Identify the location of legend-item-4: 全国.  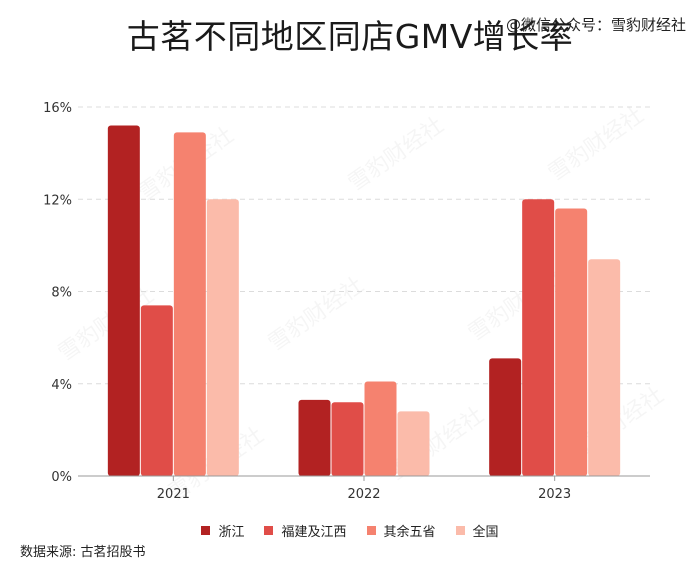
(477, 530).